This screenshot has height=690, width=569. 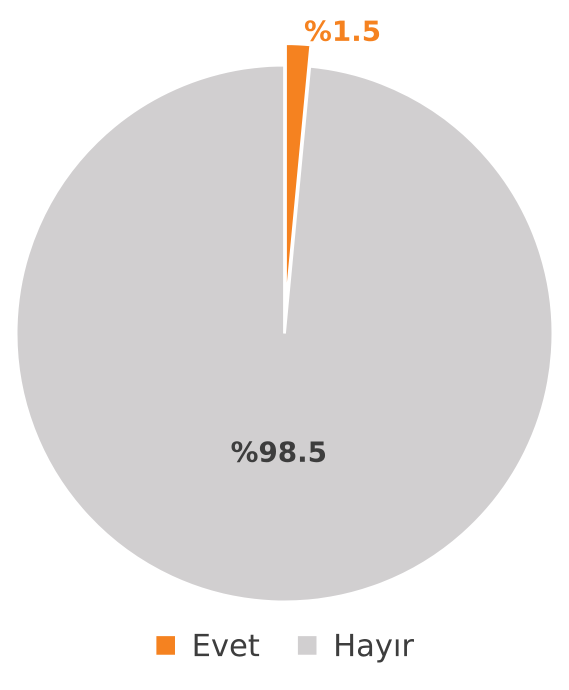 What do you see at coordinates (342, 31) in the screenshot?
I see `data-label: %1.5` at bounding box center [342, 31].